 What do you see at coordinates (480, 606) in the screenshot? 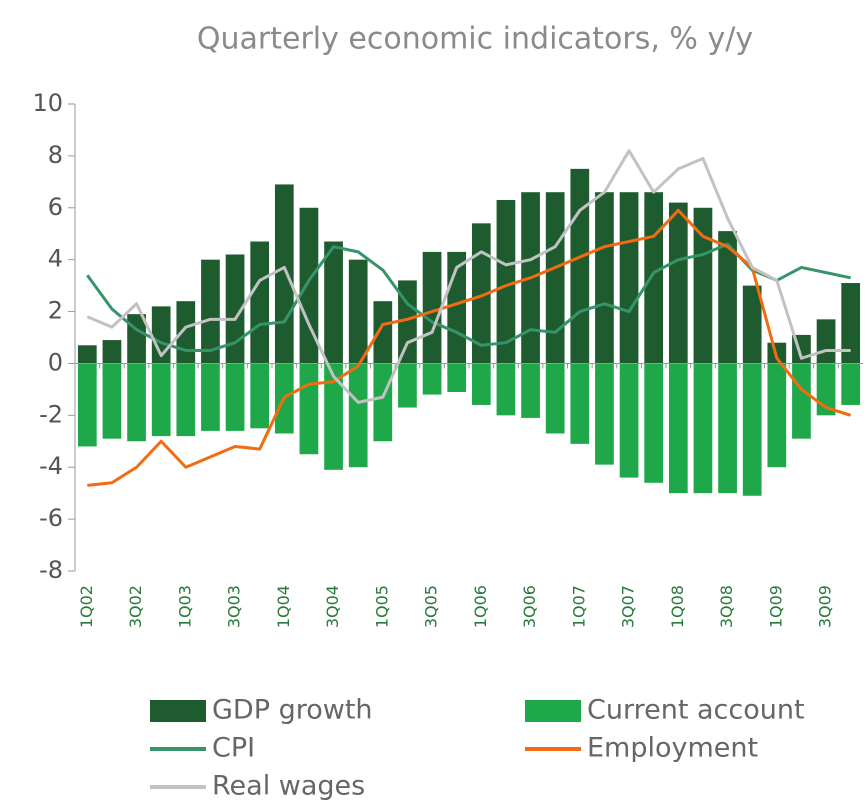
I see `x-tick-label: 1Q06` at bounding box center [480, 606].